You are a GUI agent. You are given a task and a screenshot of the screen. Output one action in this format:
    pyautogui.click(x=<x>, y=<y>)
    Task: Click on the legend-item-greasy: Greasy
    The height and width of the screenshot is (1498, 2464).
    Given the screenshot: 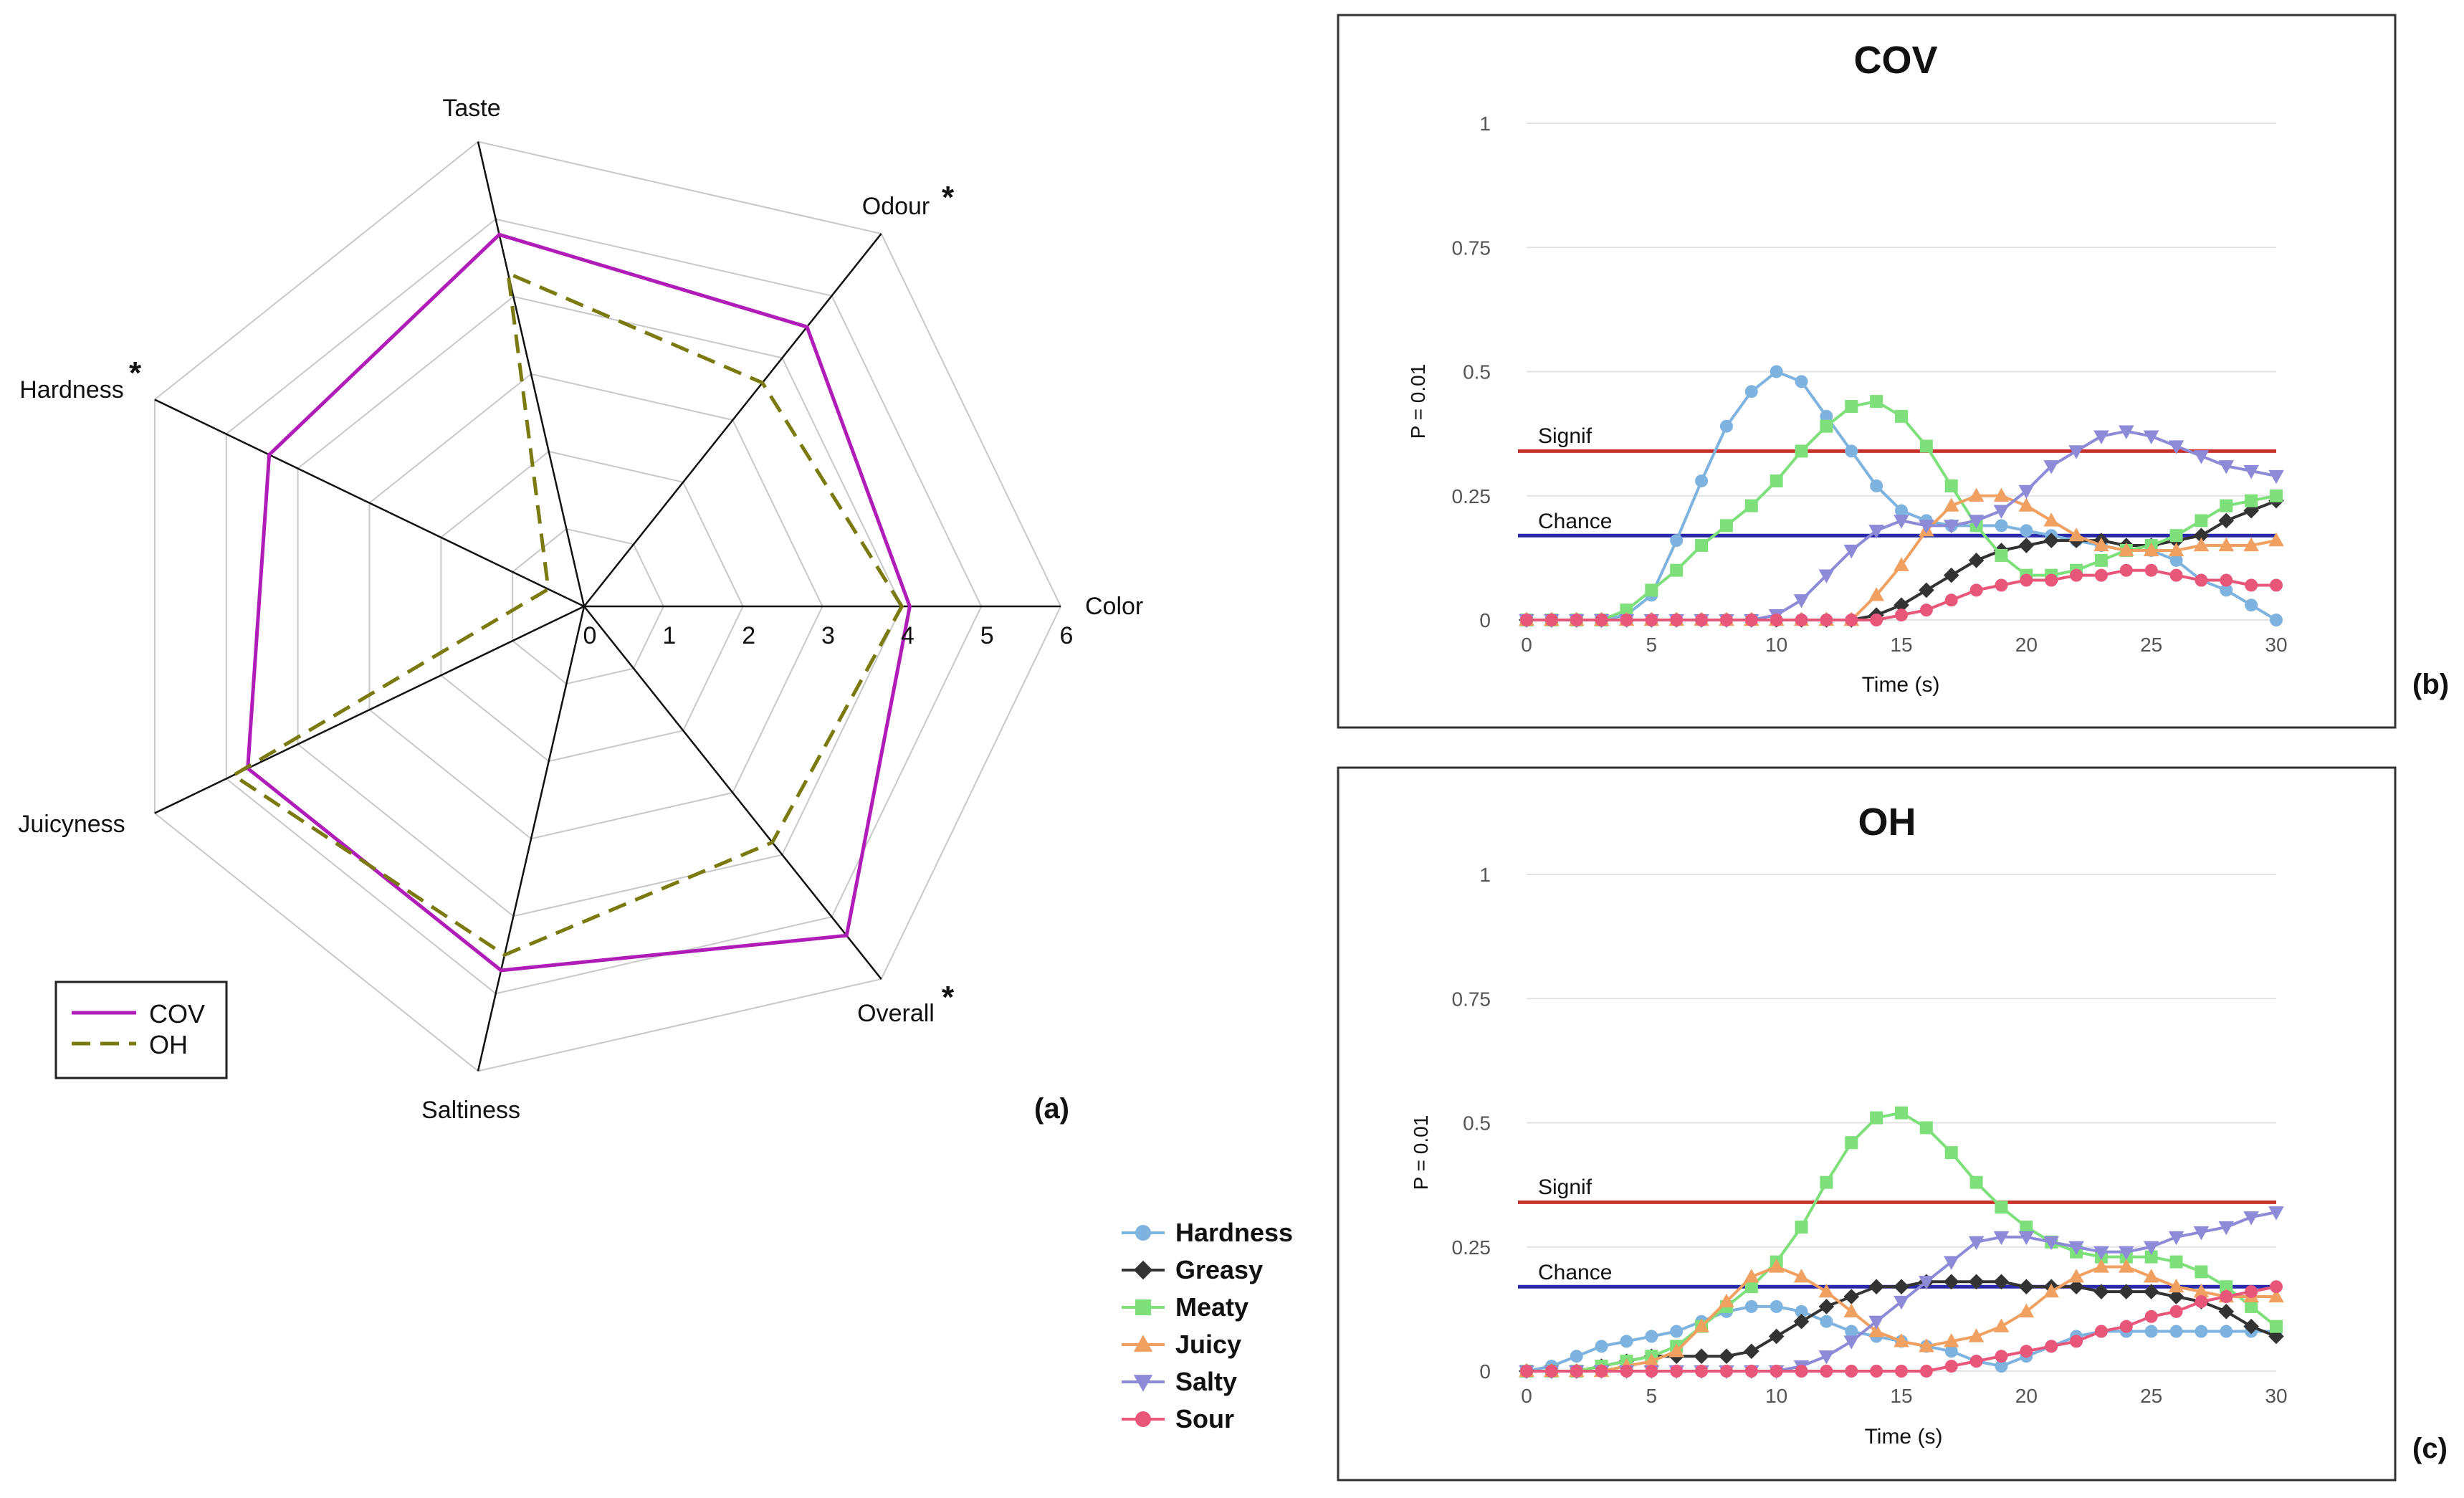 What is the action you would take?
    pyautogui.click(x=1192, y=1269)
    